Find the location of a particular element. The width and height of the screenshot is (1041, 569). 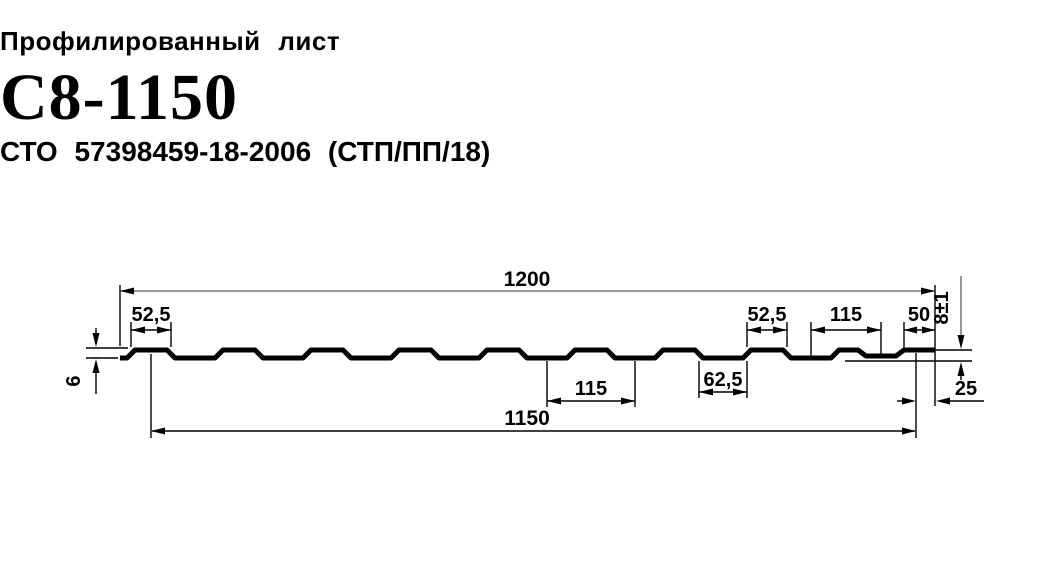

sheet-profile-outline is located at coordinates (527, 354).